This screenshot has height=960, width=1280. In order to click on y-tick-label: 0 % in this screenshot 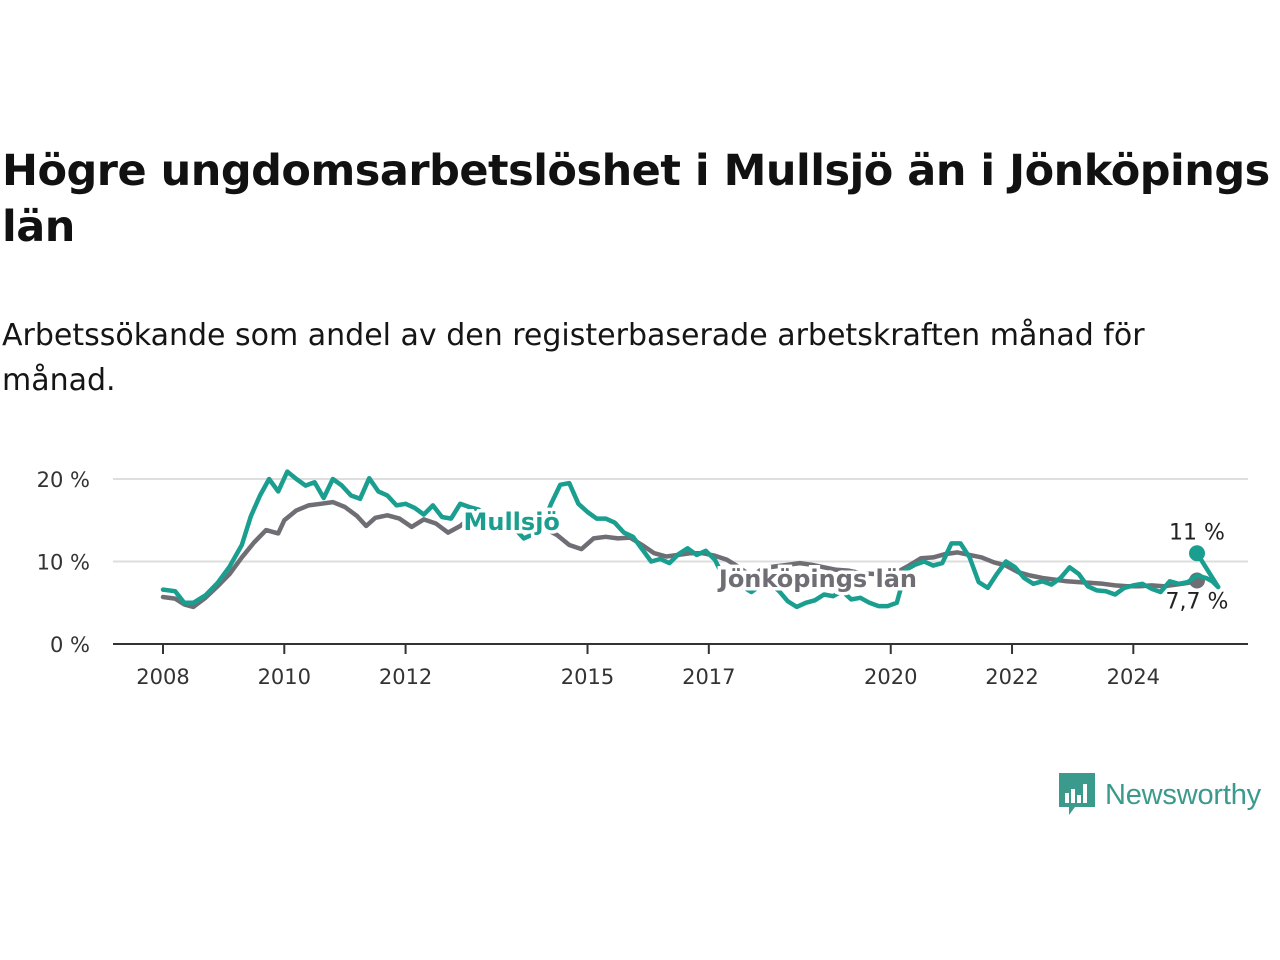, I will do `click(70, 645)`.